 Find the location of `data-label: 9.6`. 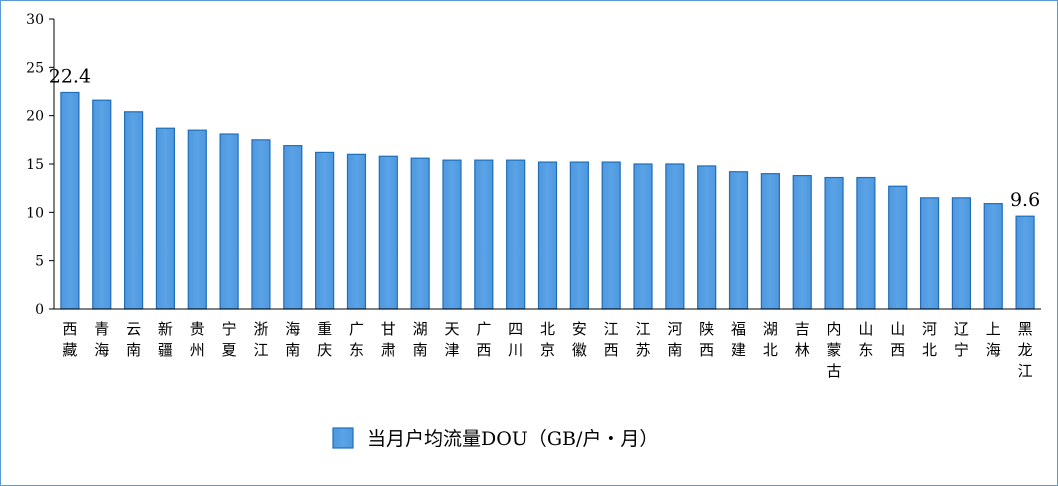

data-label: 9.6 is located at coordinates (1025, 200).